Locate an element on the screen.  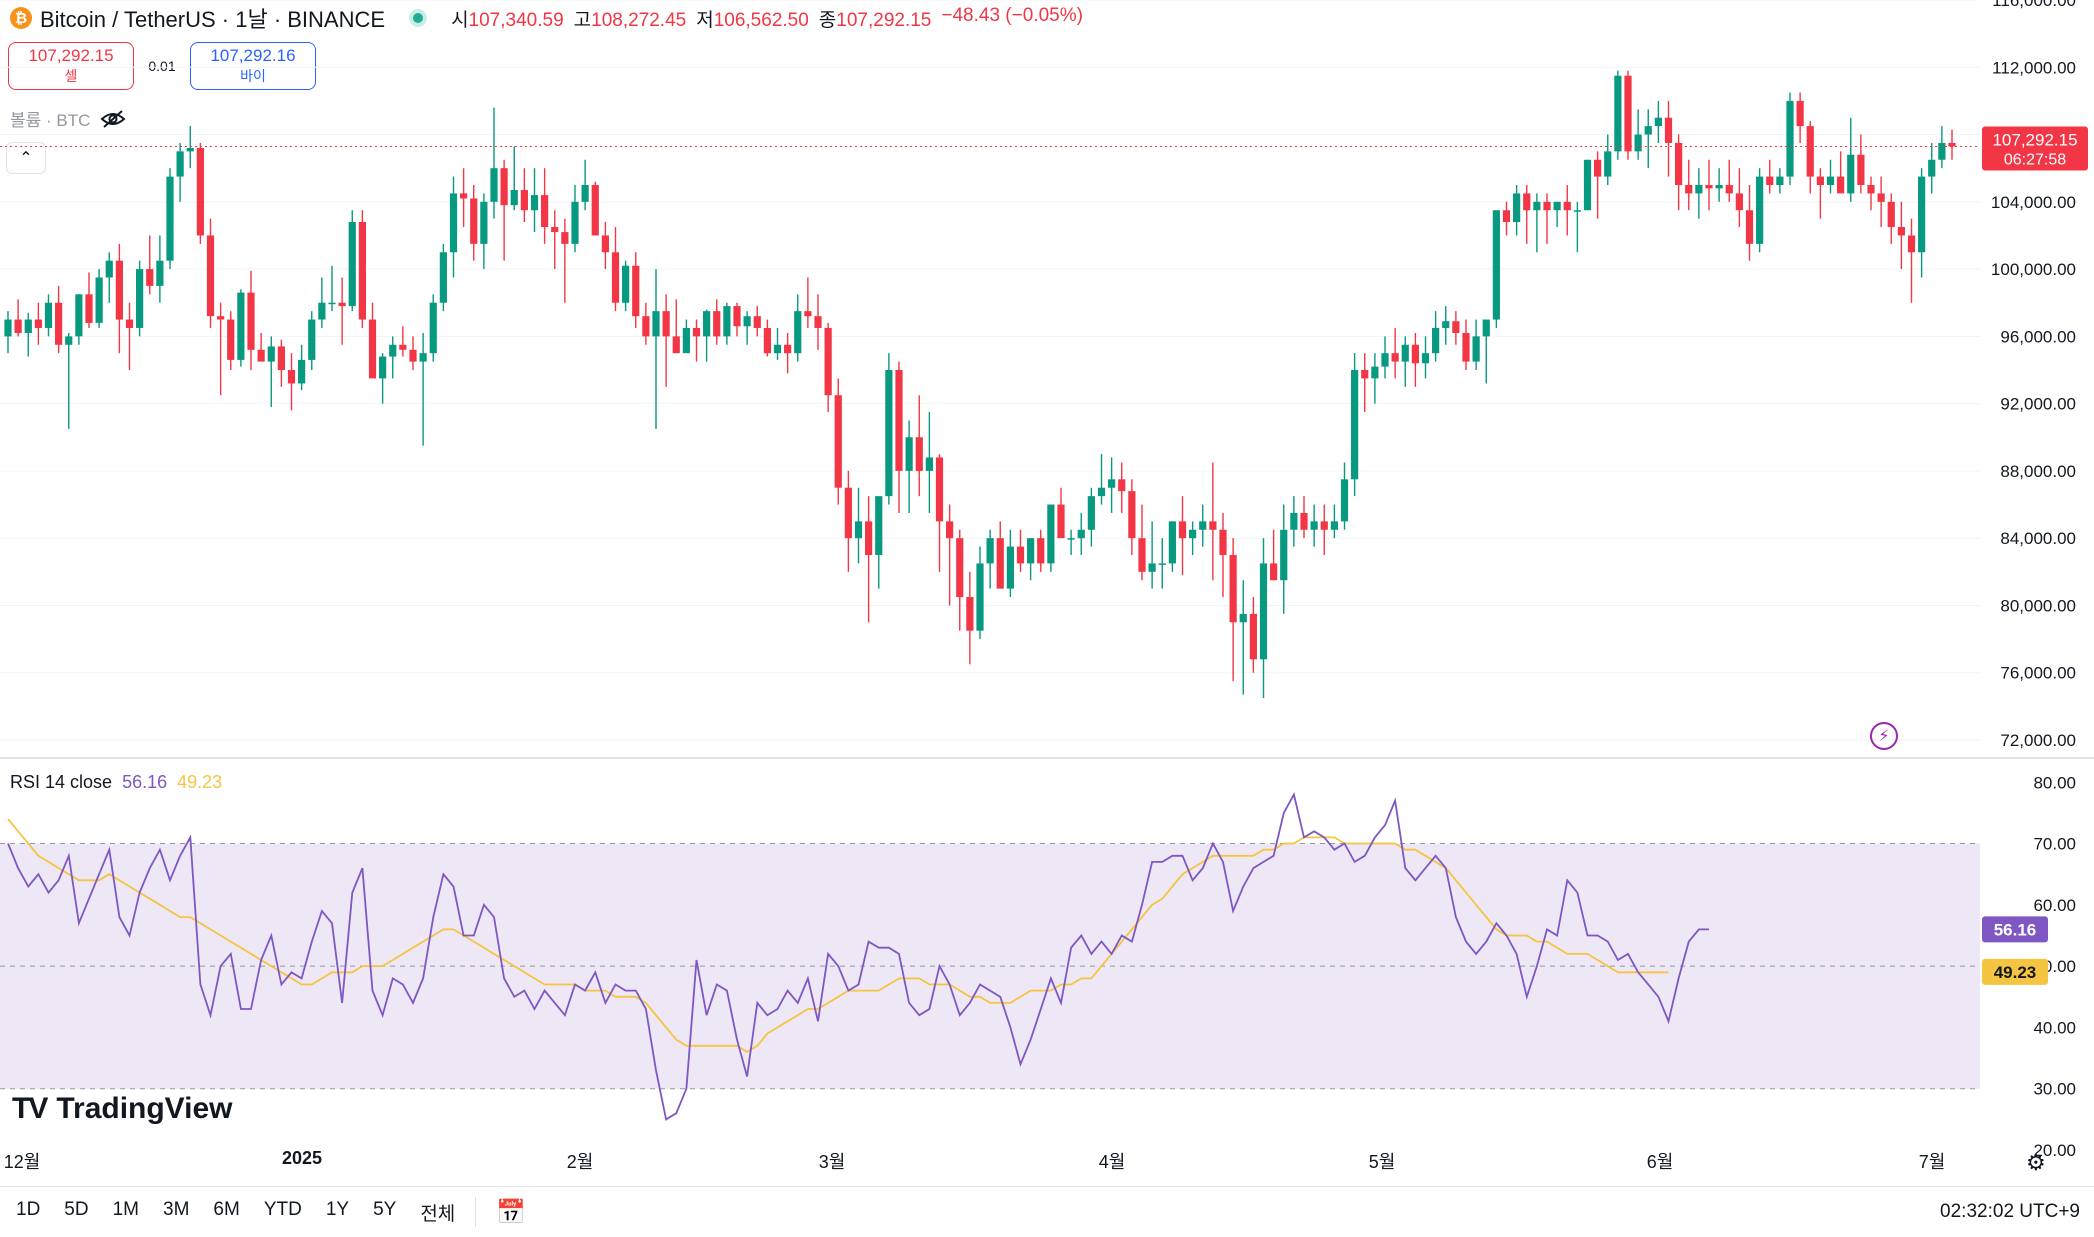
time-axis: 12월 2025 2월 3월 4월 5월 6월 7월 is located at coordinates (995, 1163).